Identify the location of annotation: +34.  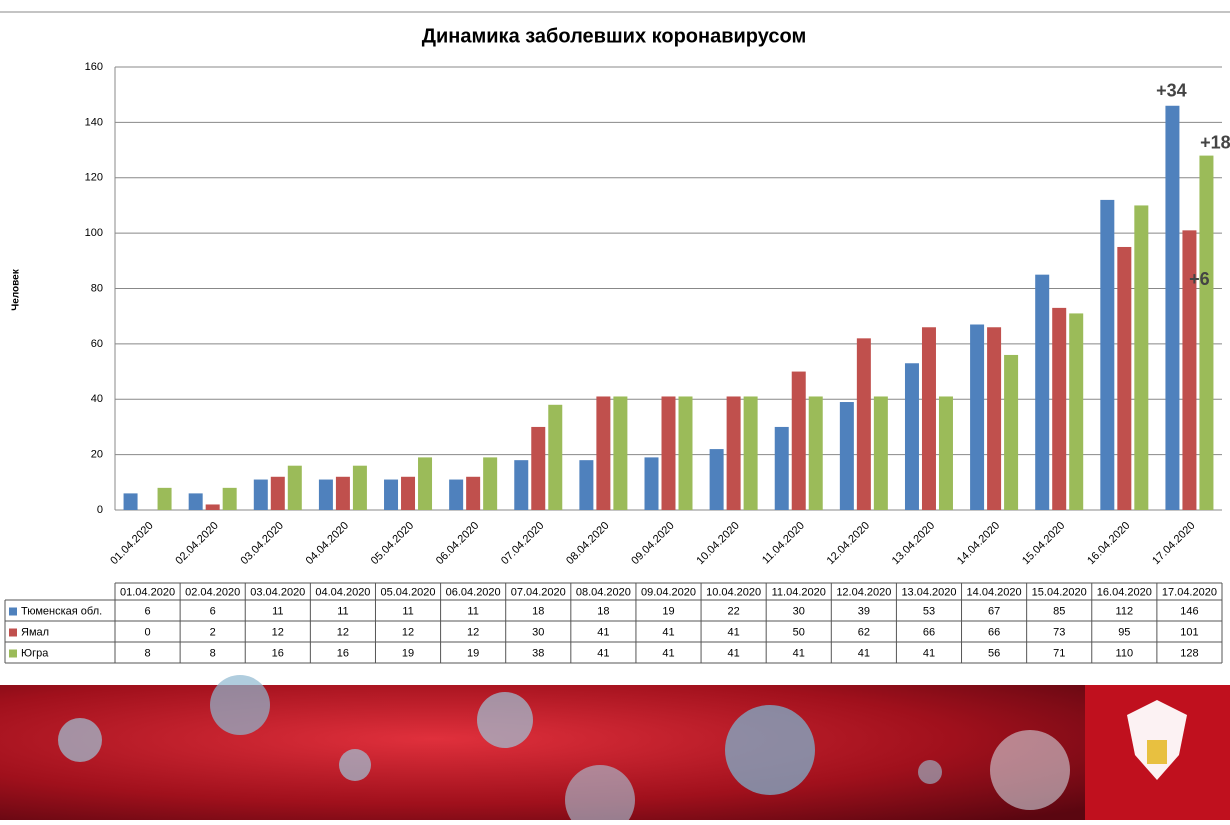
(1171, 91).